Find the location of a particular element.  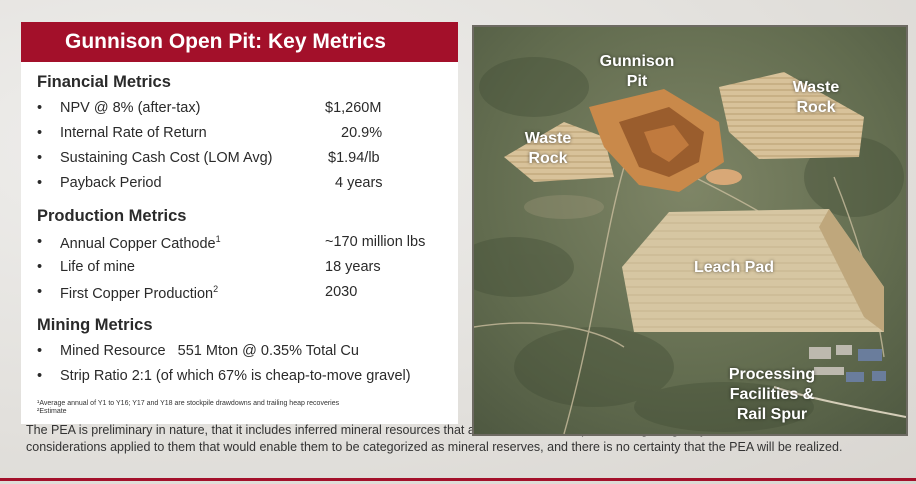

map-label-processing: Processing Facilities & Rail Spur is located at coordinates (772, 395).